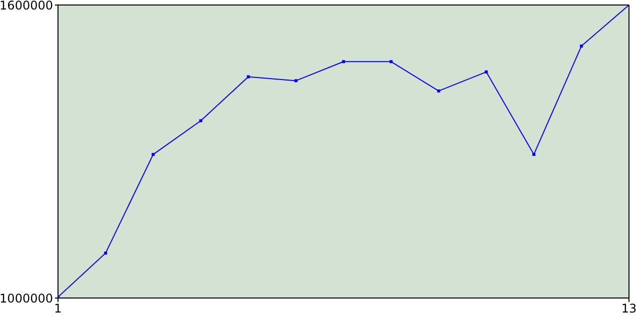 The width and height of the screenshot is (640, 320). Describe the element at coordinates (26, 6) in the screenshot. I see `y-tick-label: 1600000` at that location.